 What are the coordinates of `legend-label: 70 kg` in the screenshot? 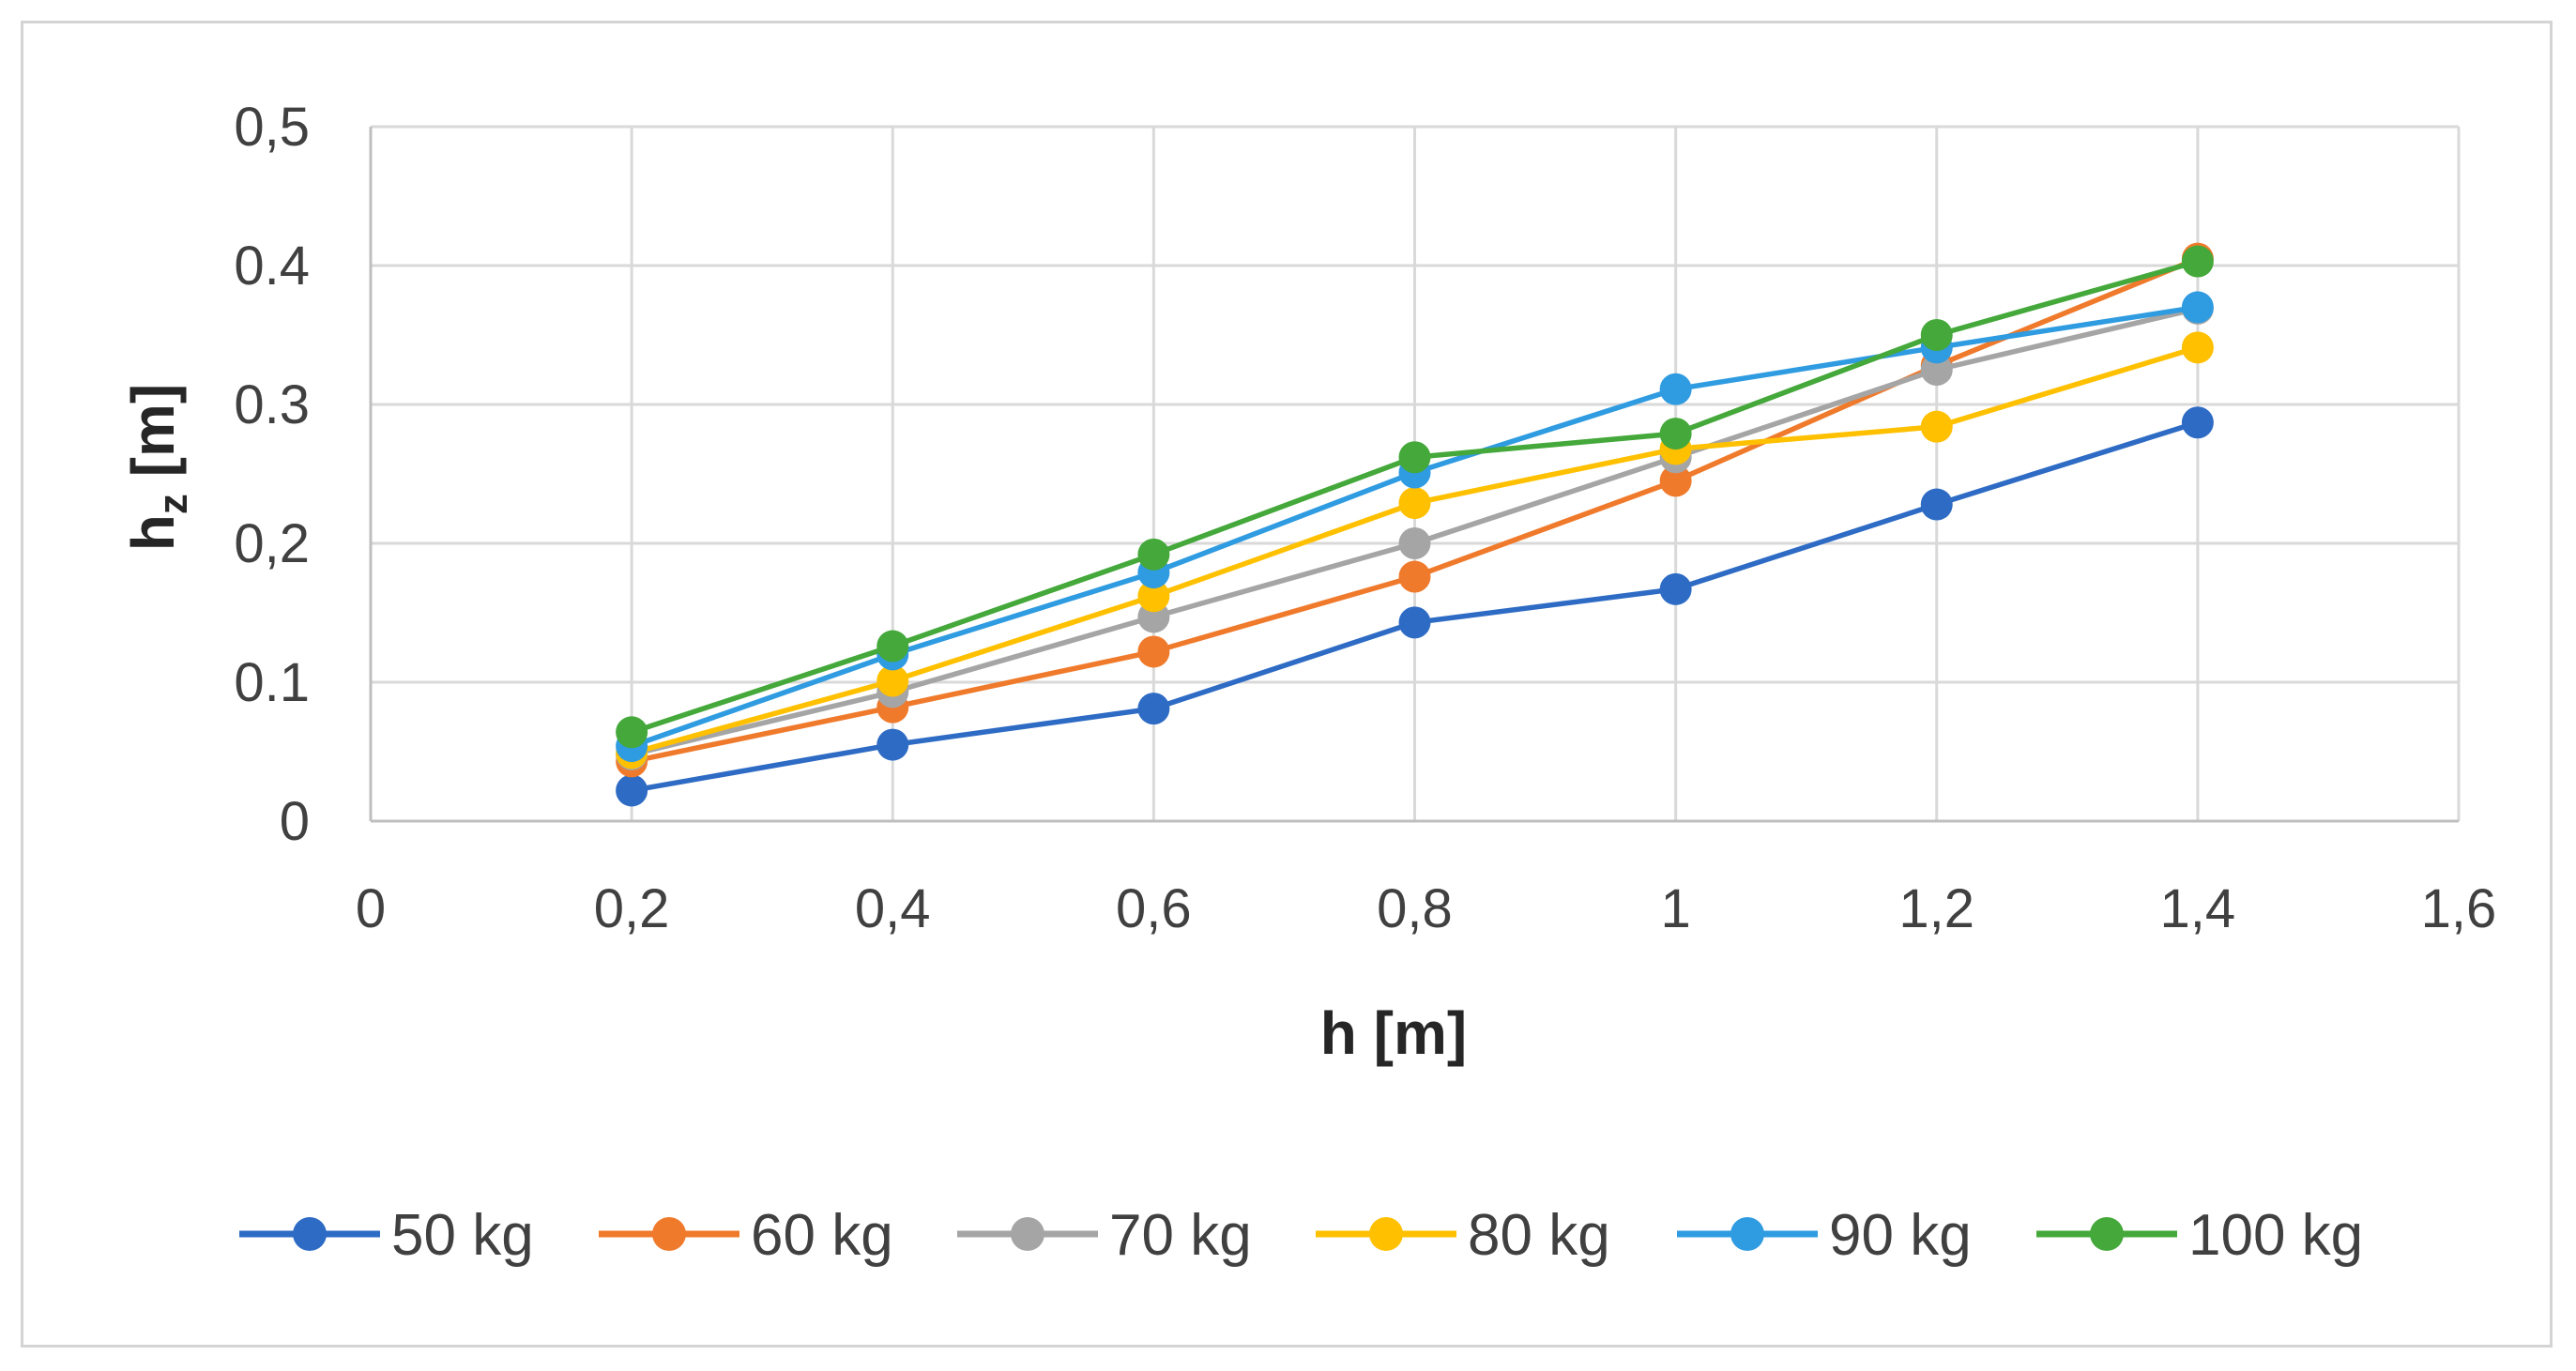 It's located at (1180, 1235).